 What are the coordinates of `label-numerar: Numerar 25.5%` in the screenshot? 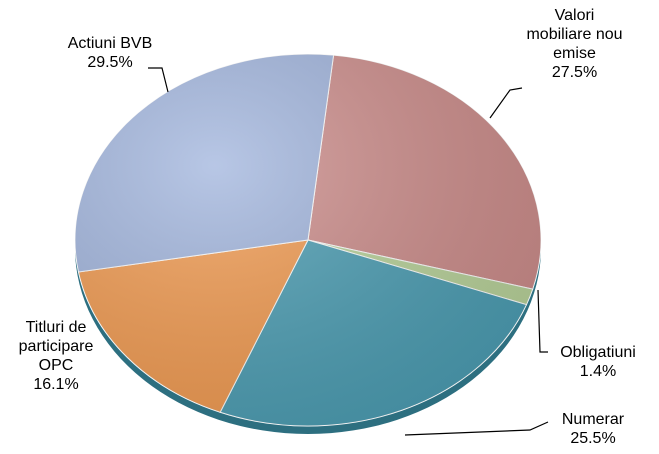 It's located at (593, 429).